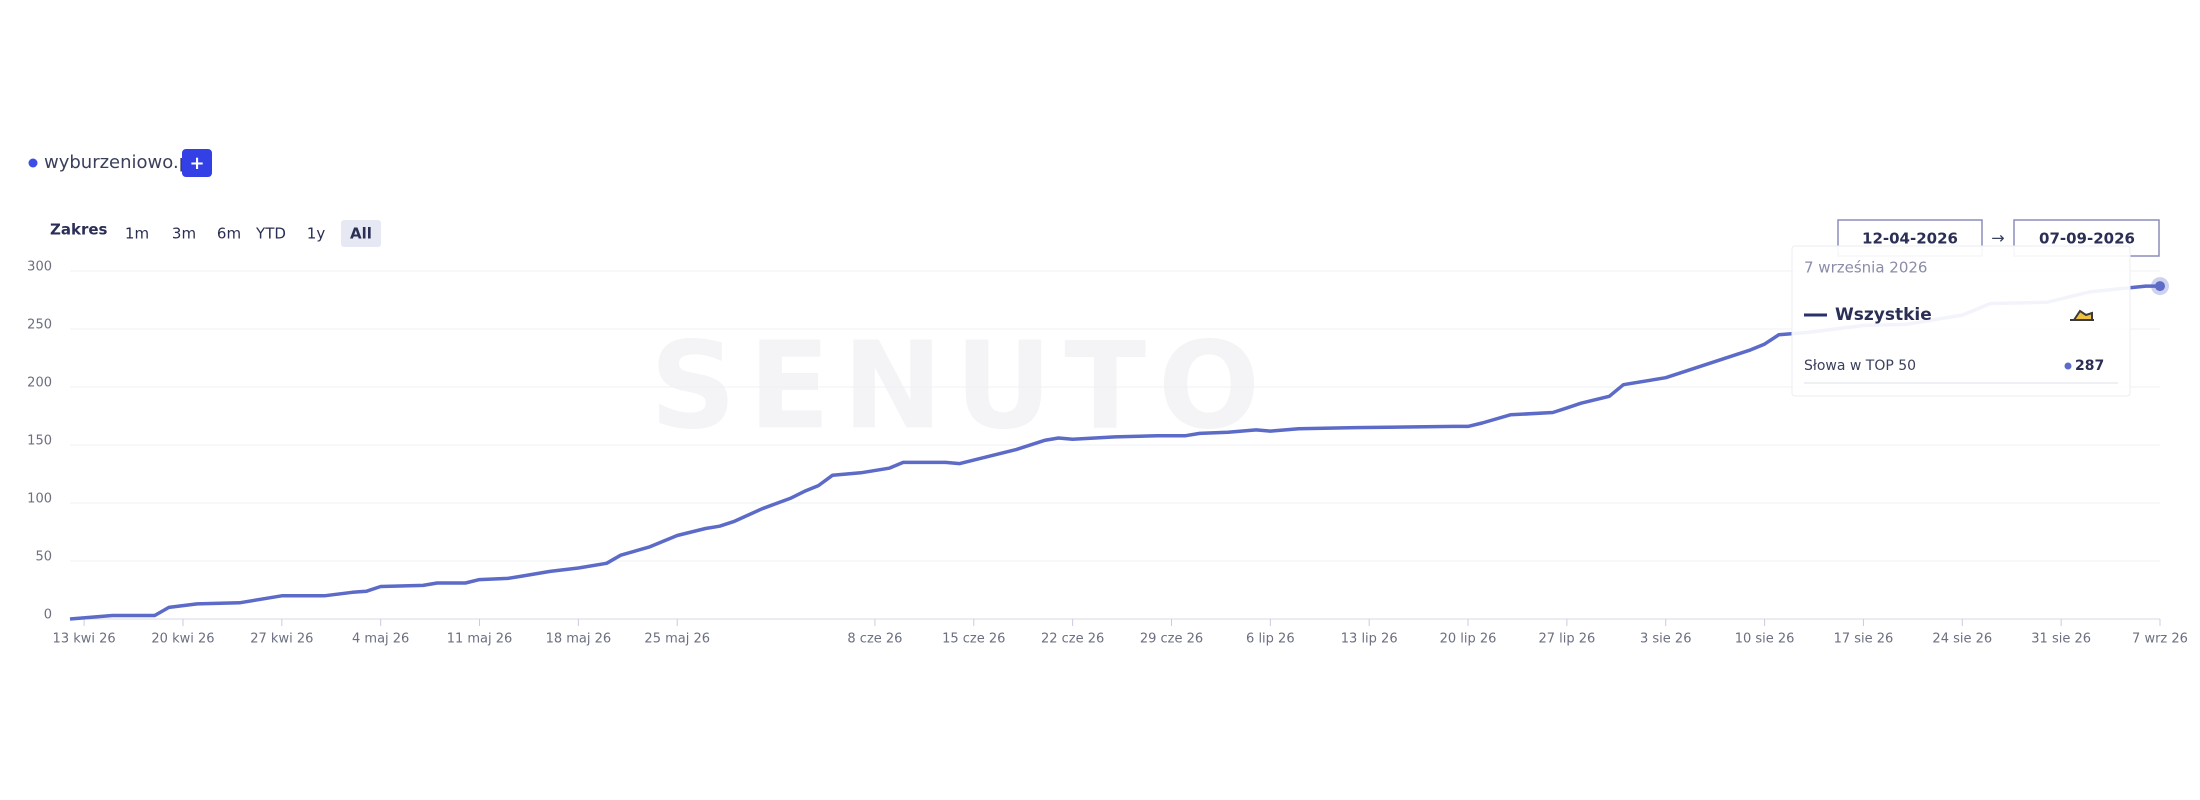 Image resolution: width=2200 pixels, height=800 pixels. I want to click on y-tick-label: 50, so click(43, 557).